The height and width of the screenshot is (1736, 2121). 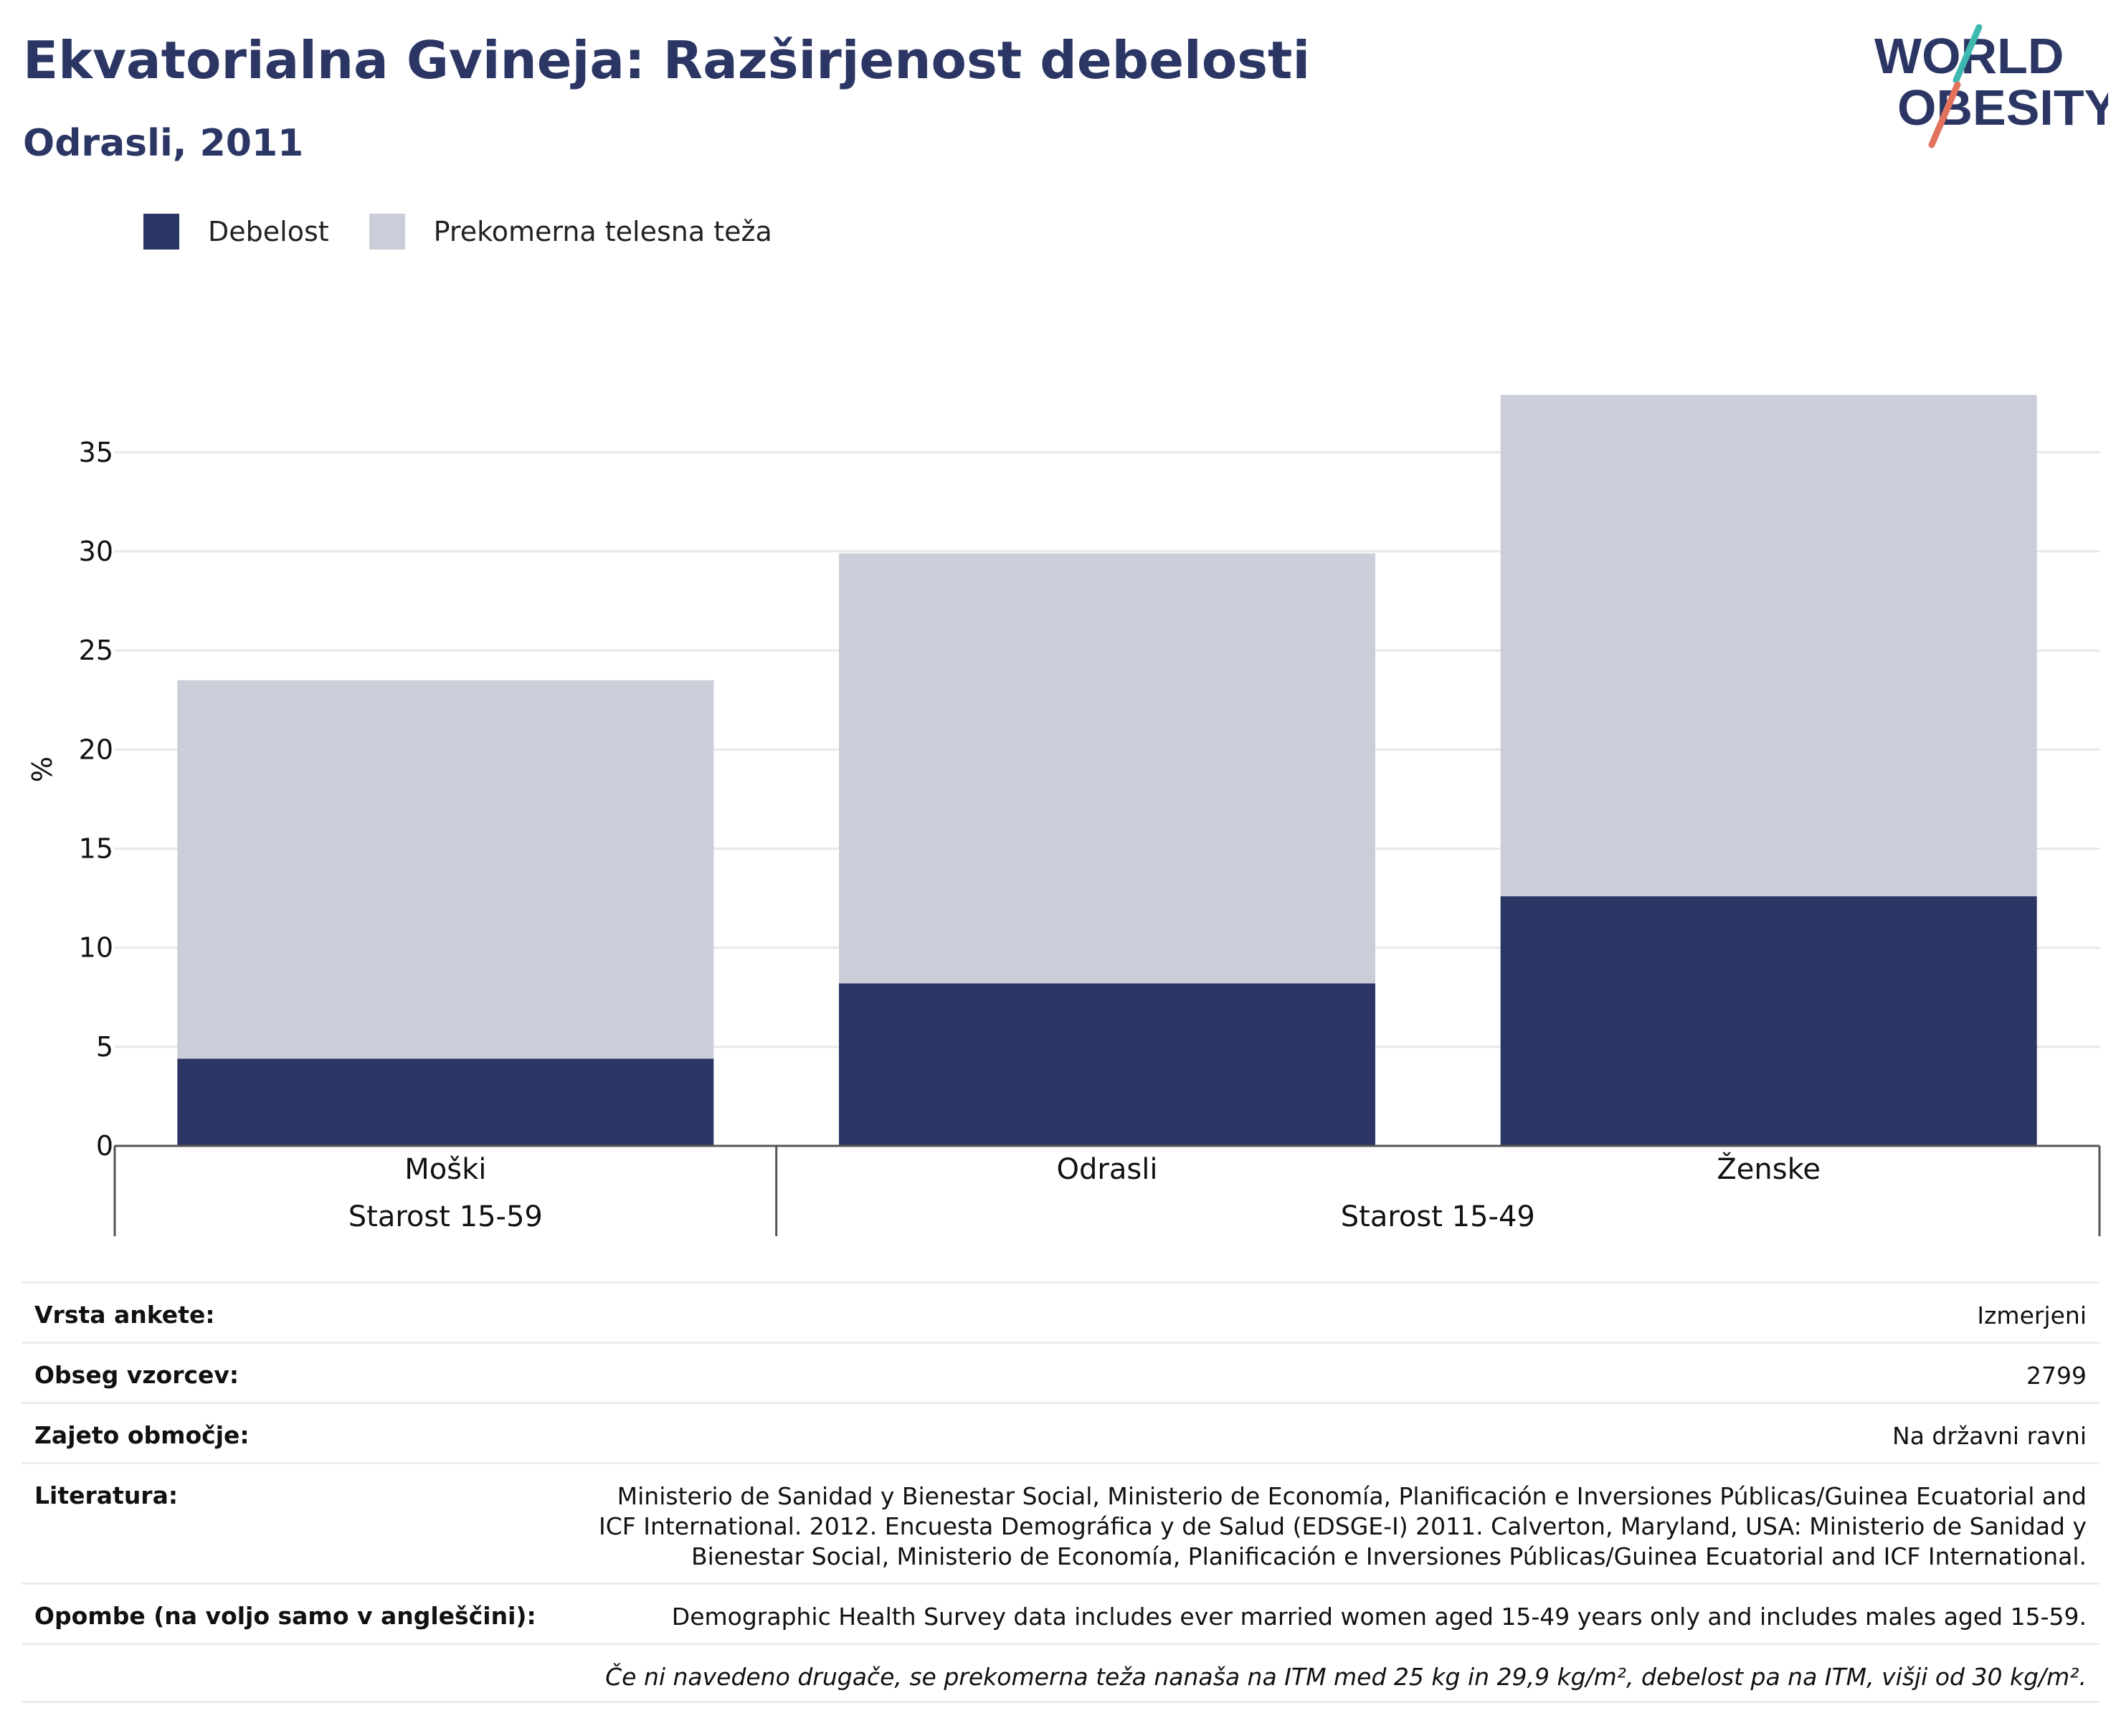 What do you see at coordinates (1967, 54) in the screenshot?
I see `logo-slash-teal` at bounding box center [1967, 54].